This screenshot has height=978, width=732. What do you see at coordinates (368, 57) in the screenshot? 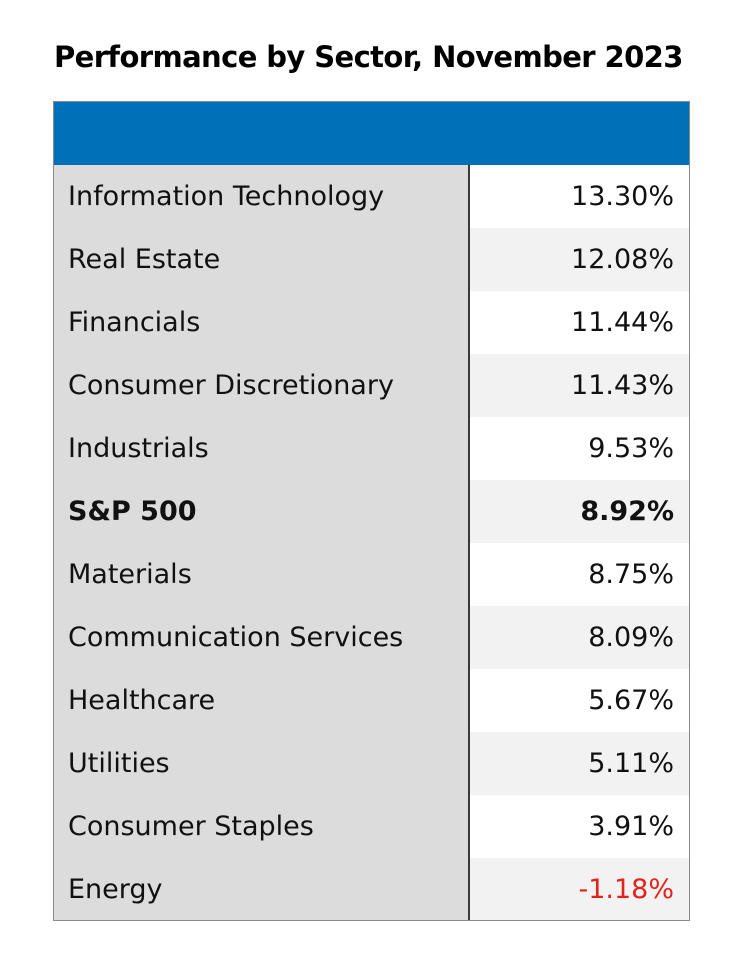
I see `chart-title: Performance by Sector, November 2023` at bounding box center [368, 57].